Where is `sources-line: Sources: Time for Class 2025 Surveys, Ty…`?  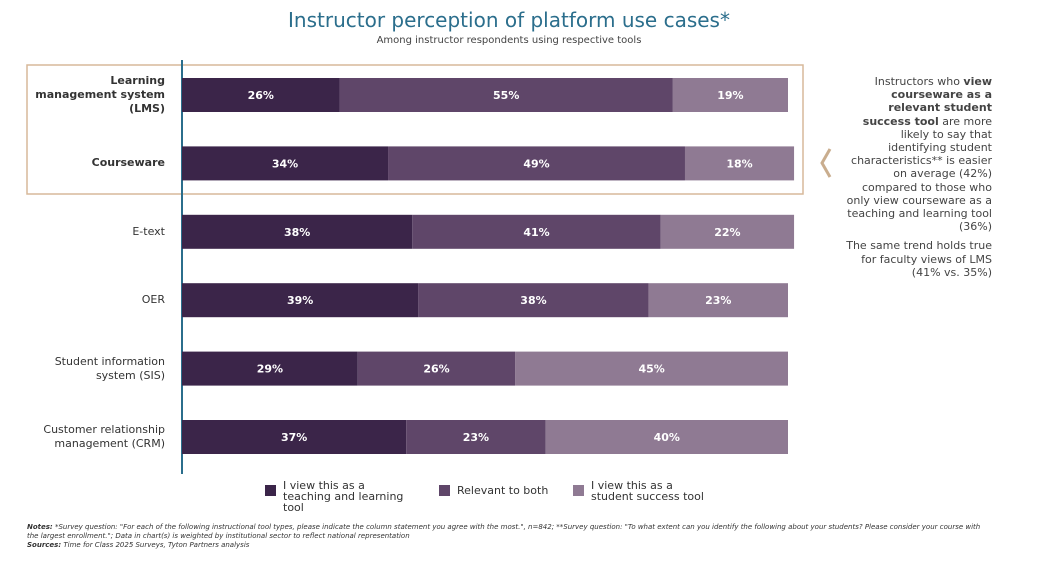
sources-line: Sources: Time for Class 2025 Surveys, Ty… is located at coordinates (507, 545).